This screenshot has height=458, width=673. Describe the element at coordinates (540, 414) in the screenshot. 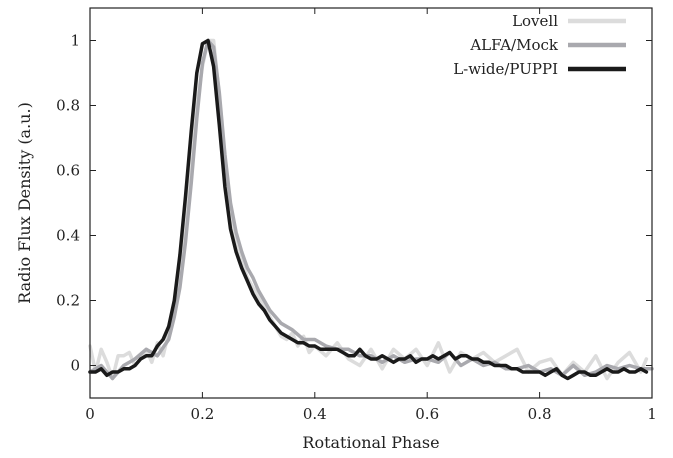

I see `x-tick-label: 0.8` at that location.